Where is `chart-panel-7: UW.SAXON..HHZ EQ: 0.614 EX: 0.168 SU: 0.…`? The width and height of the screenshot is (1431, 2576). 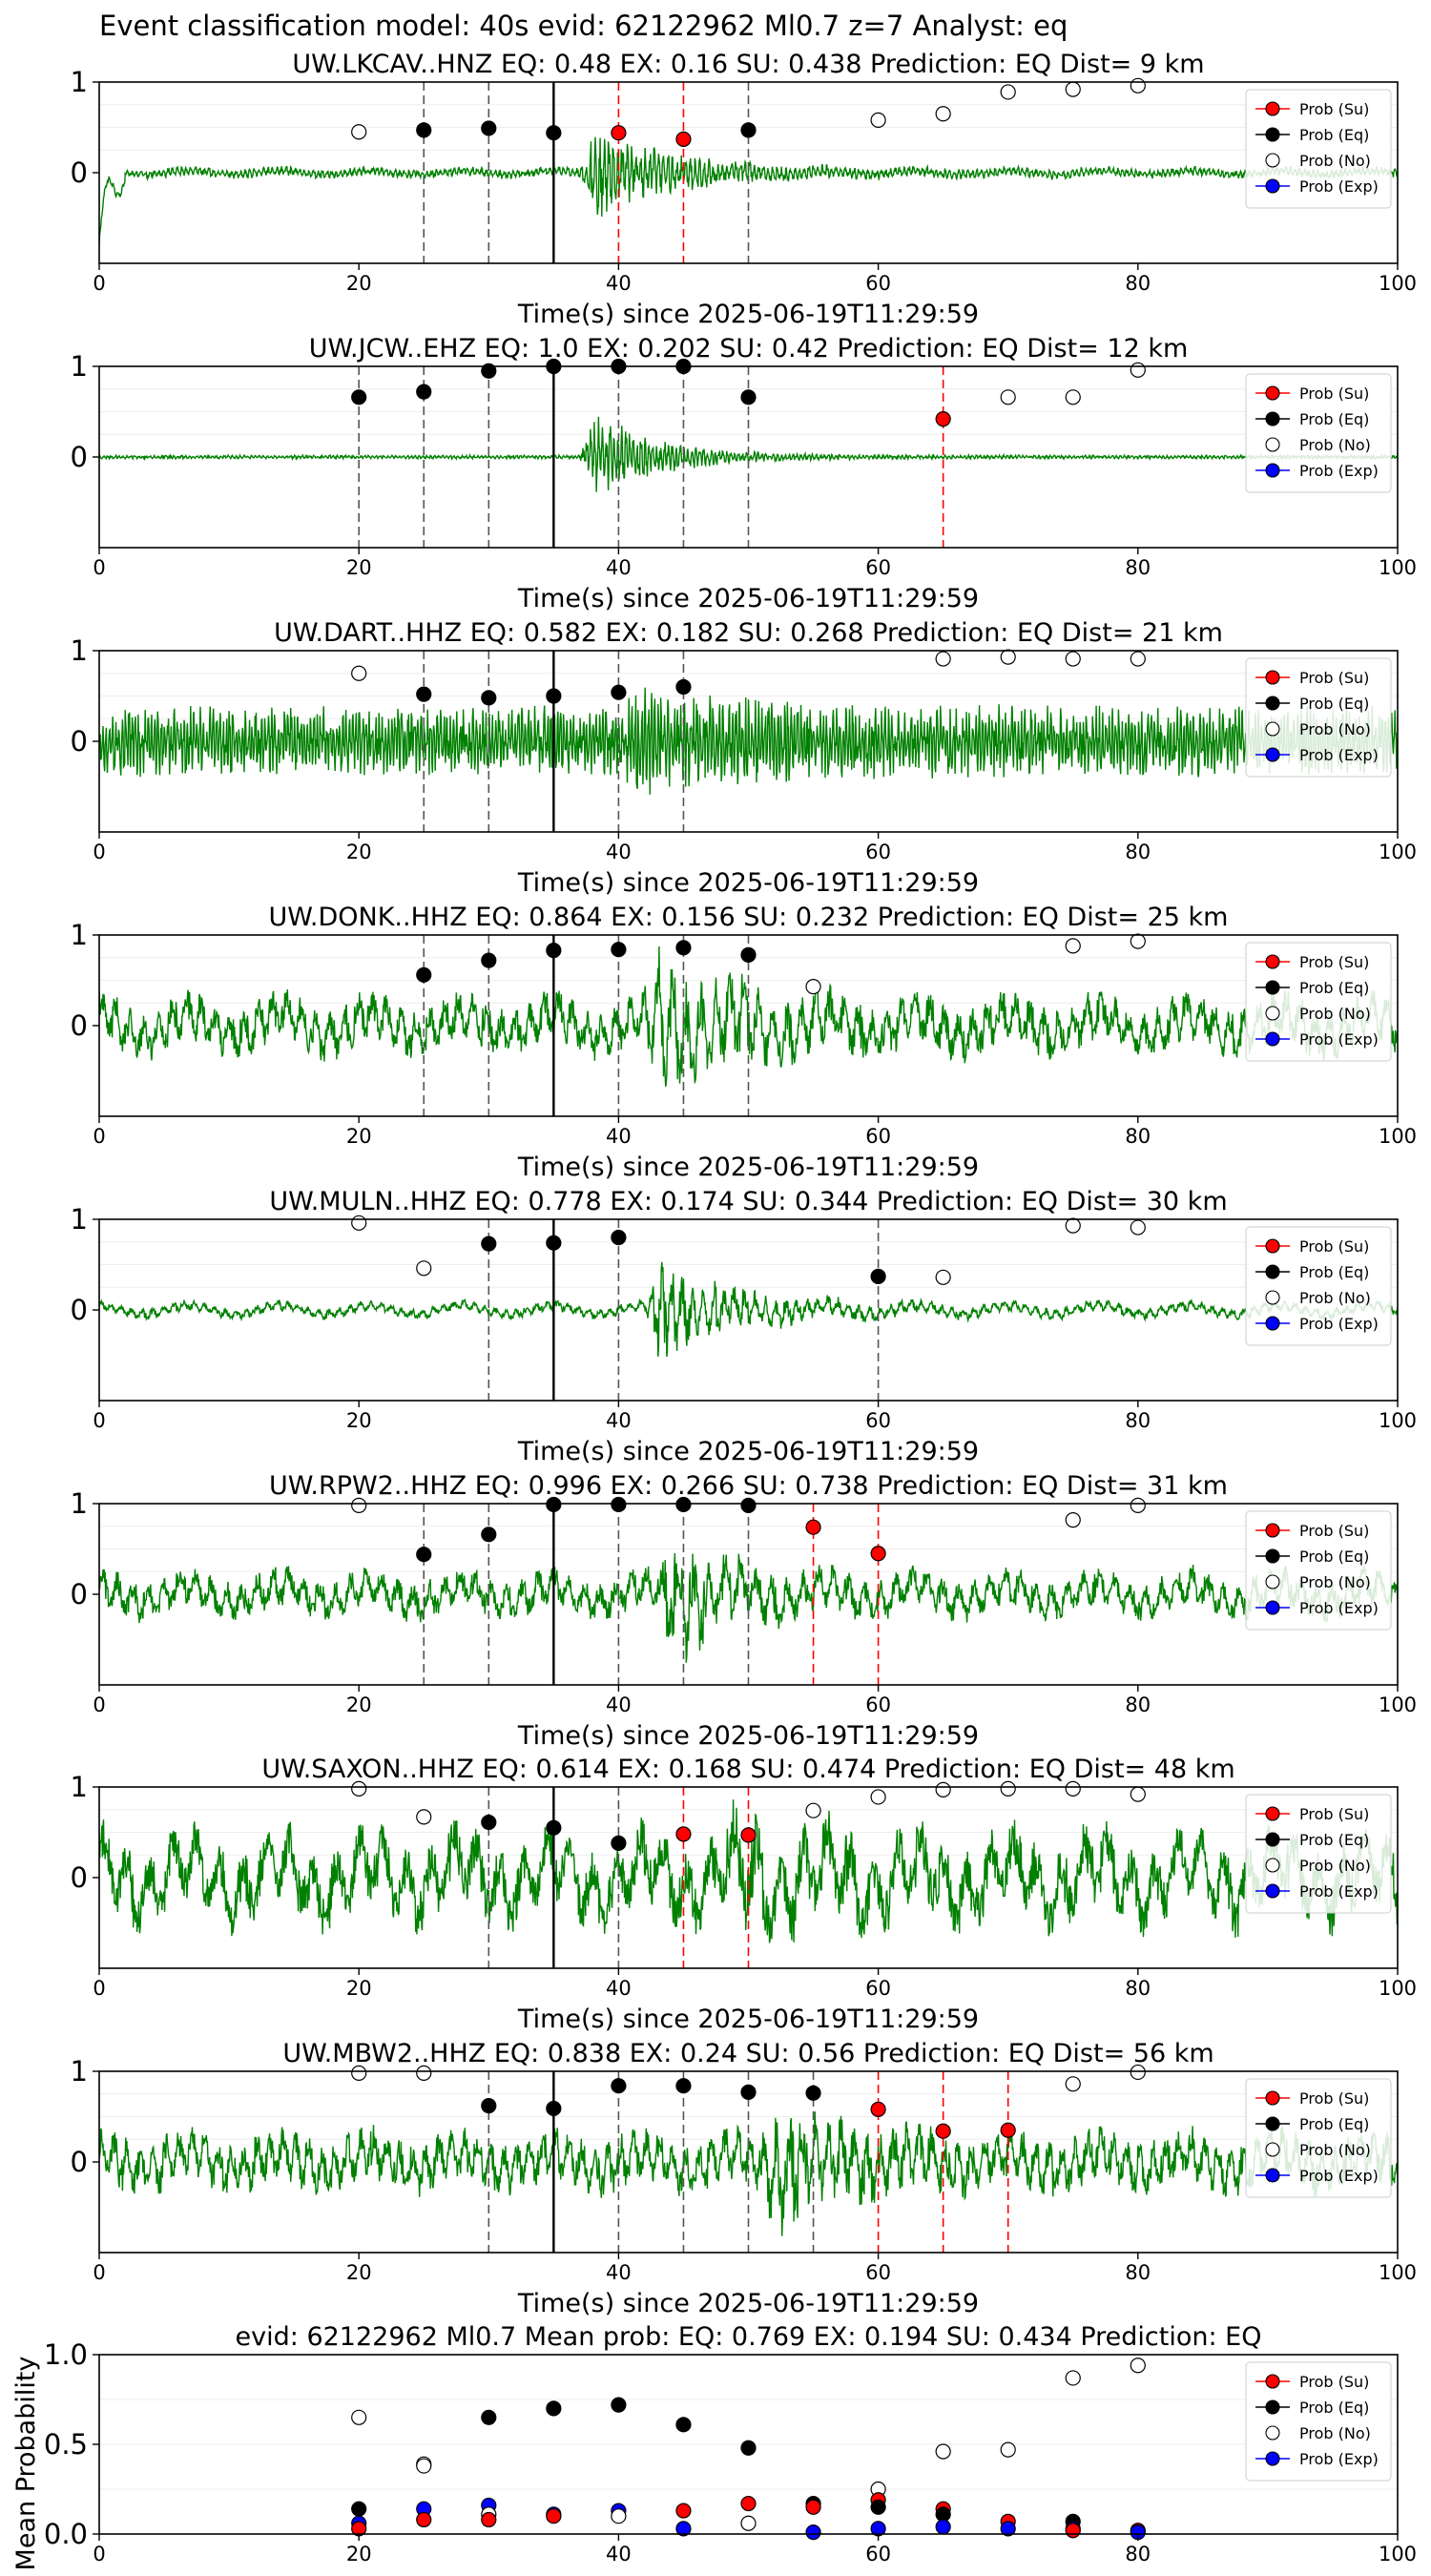
chart-panel-7: UW.SAXON..HHZ EQ: 0.614 EX: 0.168 SU: 0.… is located at coordinates (744, 1894).